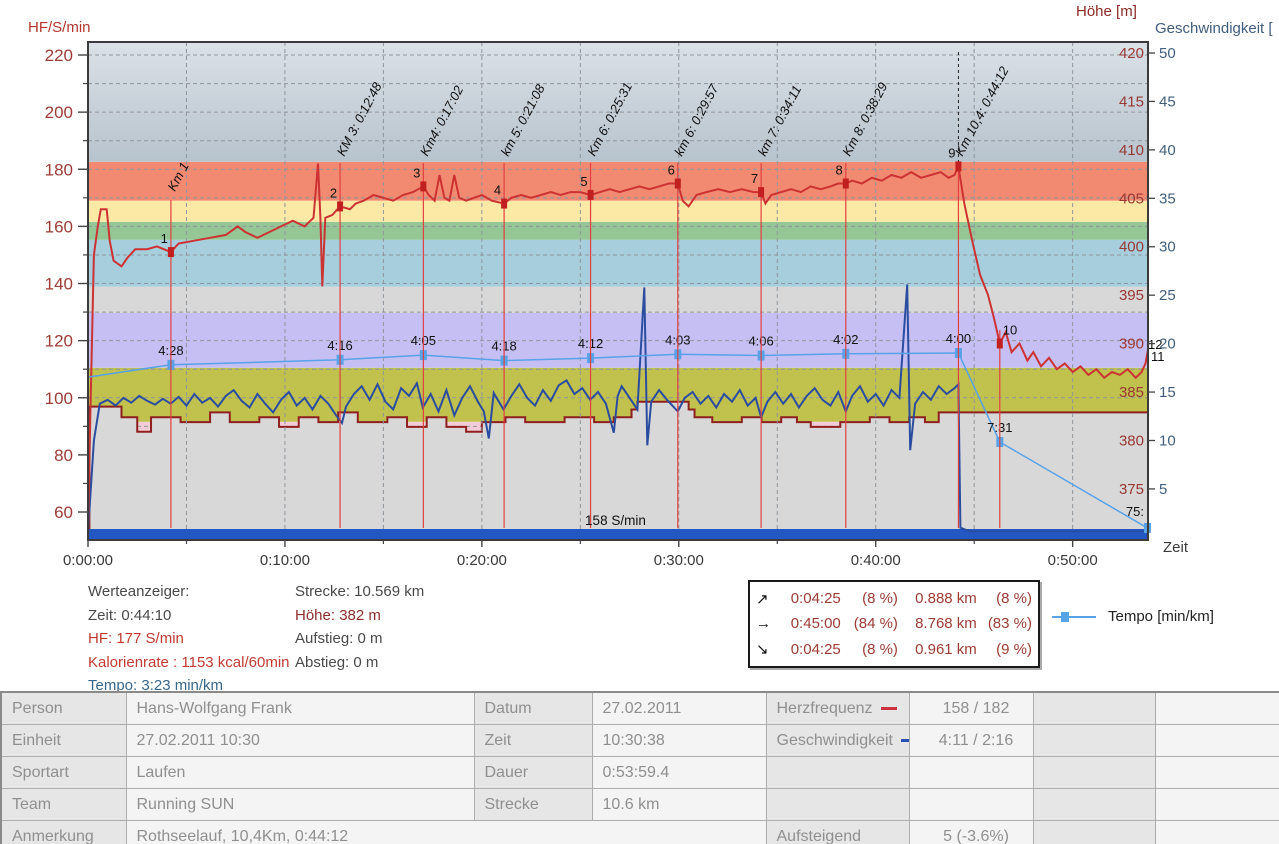  What do you see at coordinates (880, 649) in the screenshot?
I see `descent-time-pct: (8 %)` at bounding box center [880, 649].